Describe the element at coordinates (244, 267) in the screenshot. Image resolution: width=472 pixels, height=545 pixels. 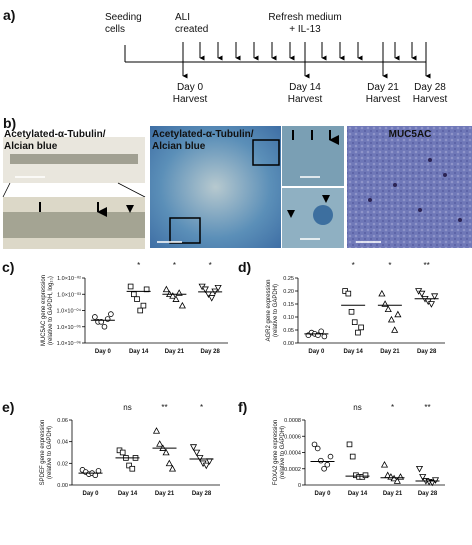
I see `panel-label: d)` at that location.